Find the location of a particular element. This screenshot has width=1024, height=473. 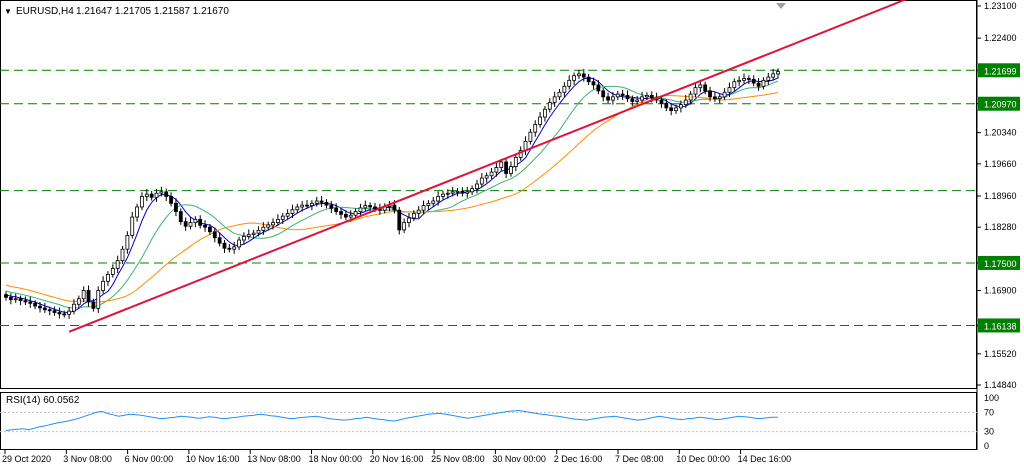

symbol-label: EURUSD,H4 is located at coordinates (45, 11).